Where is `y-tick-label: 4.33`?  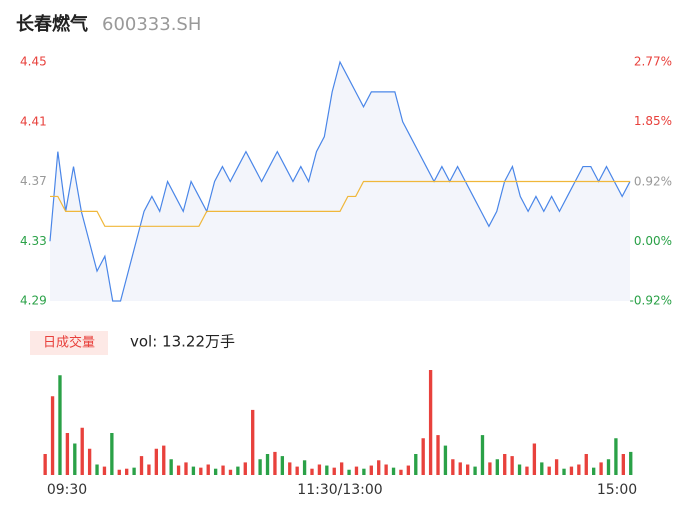 y-tick-label: 4.33 is located at coordinates (33, 241).